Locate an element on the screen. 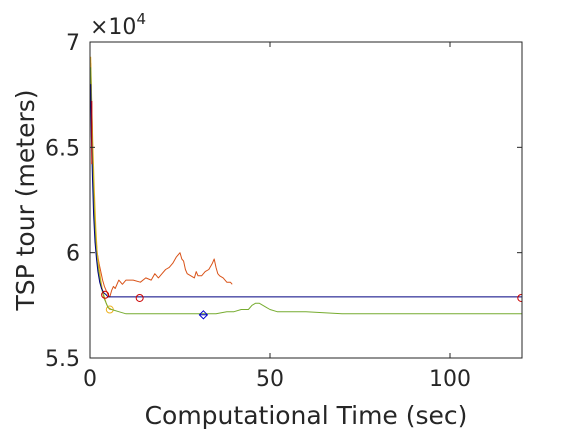 This screenshot has width=577, height=433. y-tick-label: 6.5 is located at coordinates (62, 148).